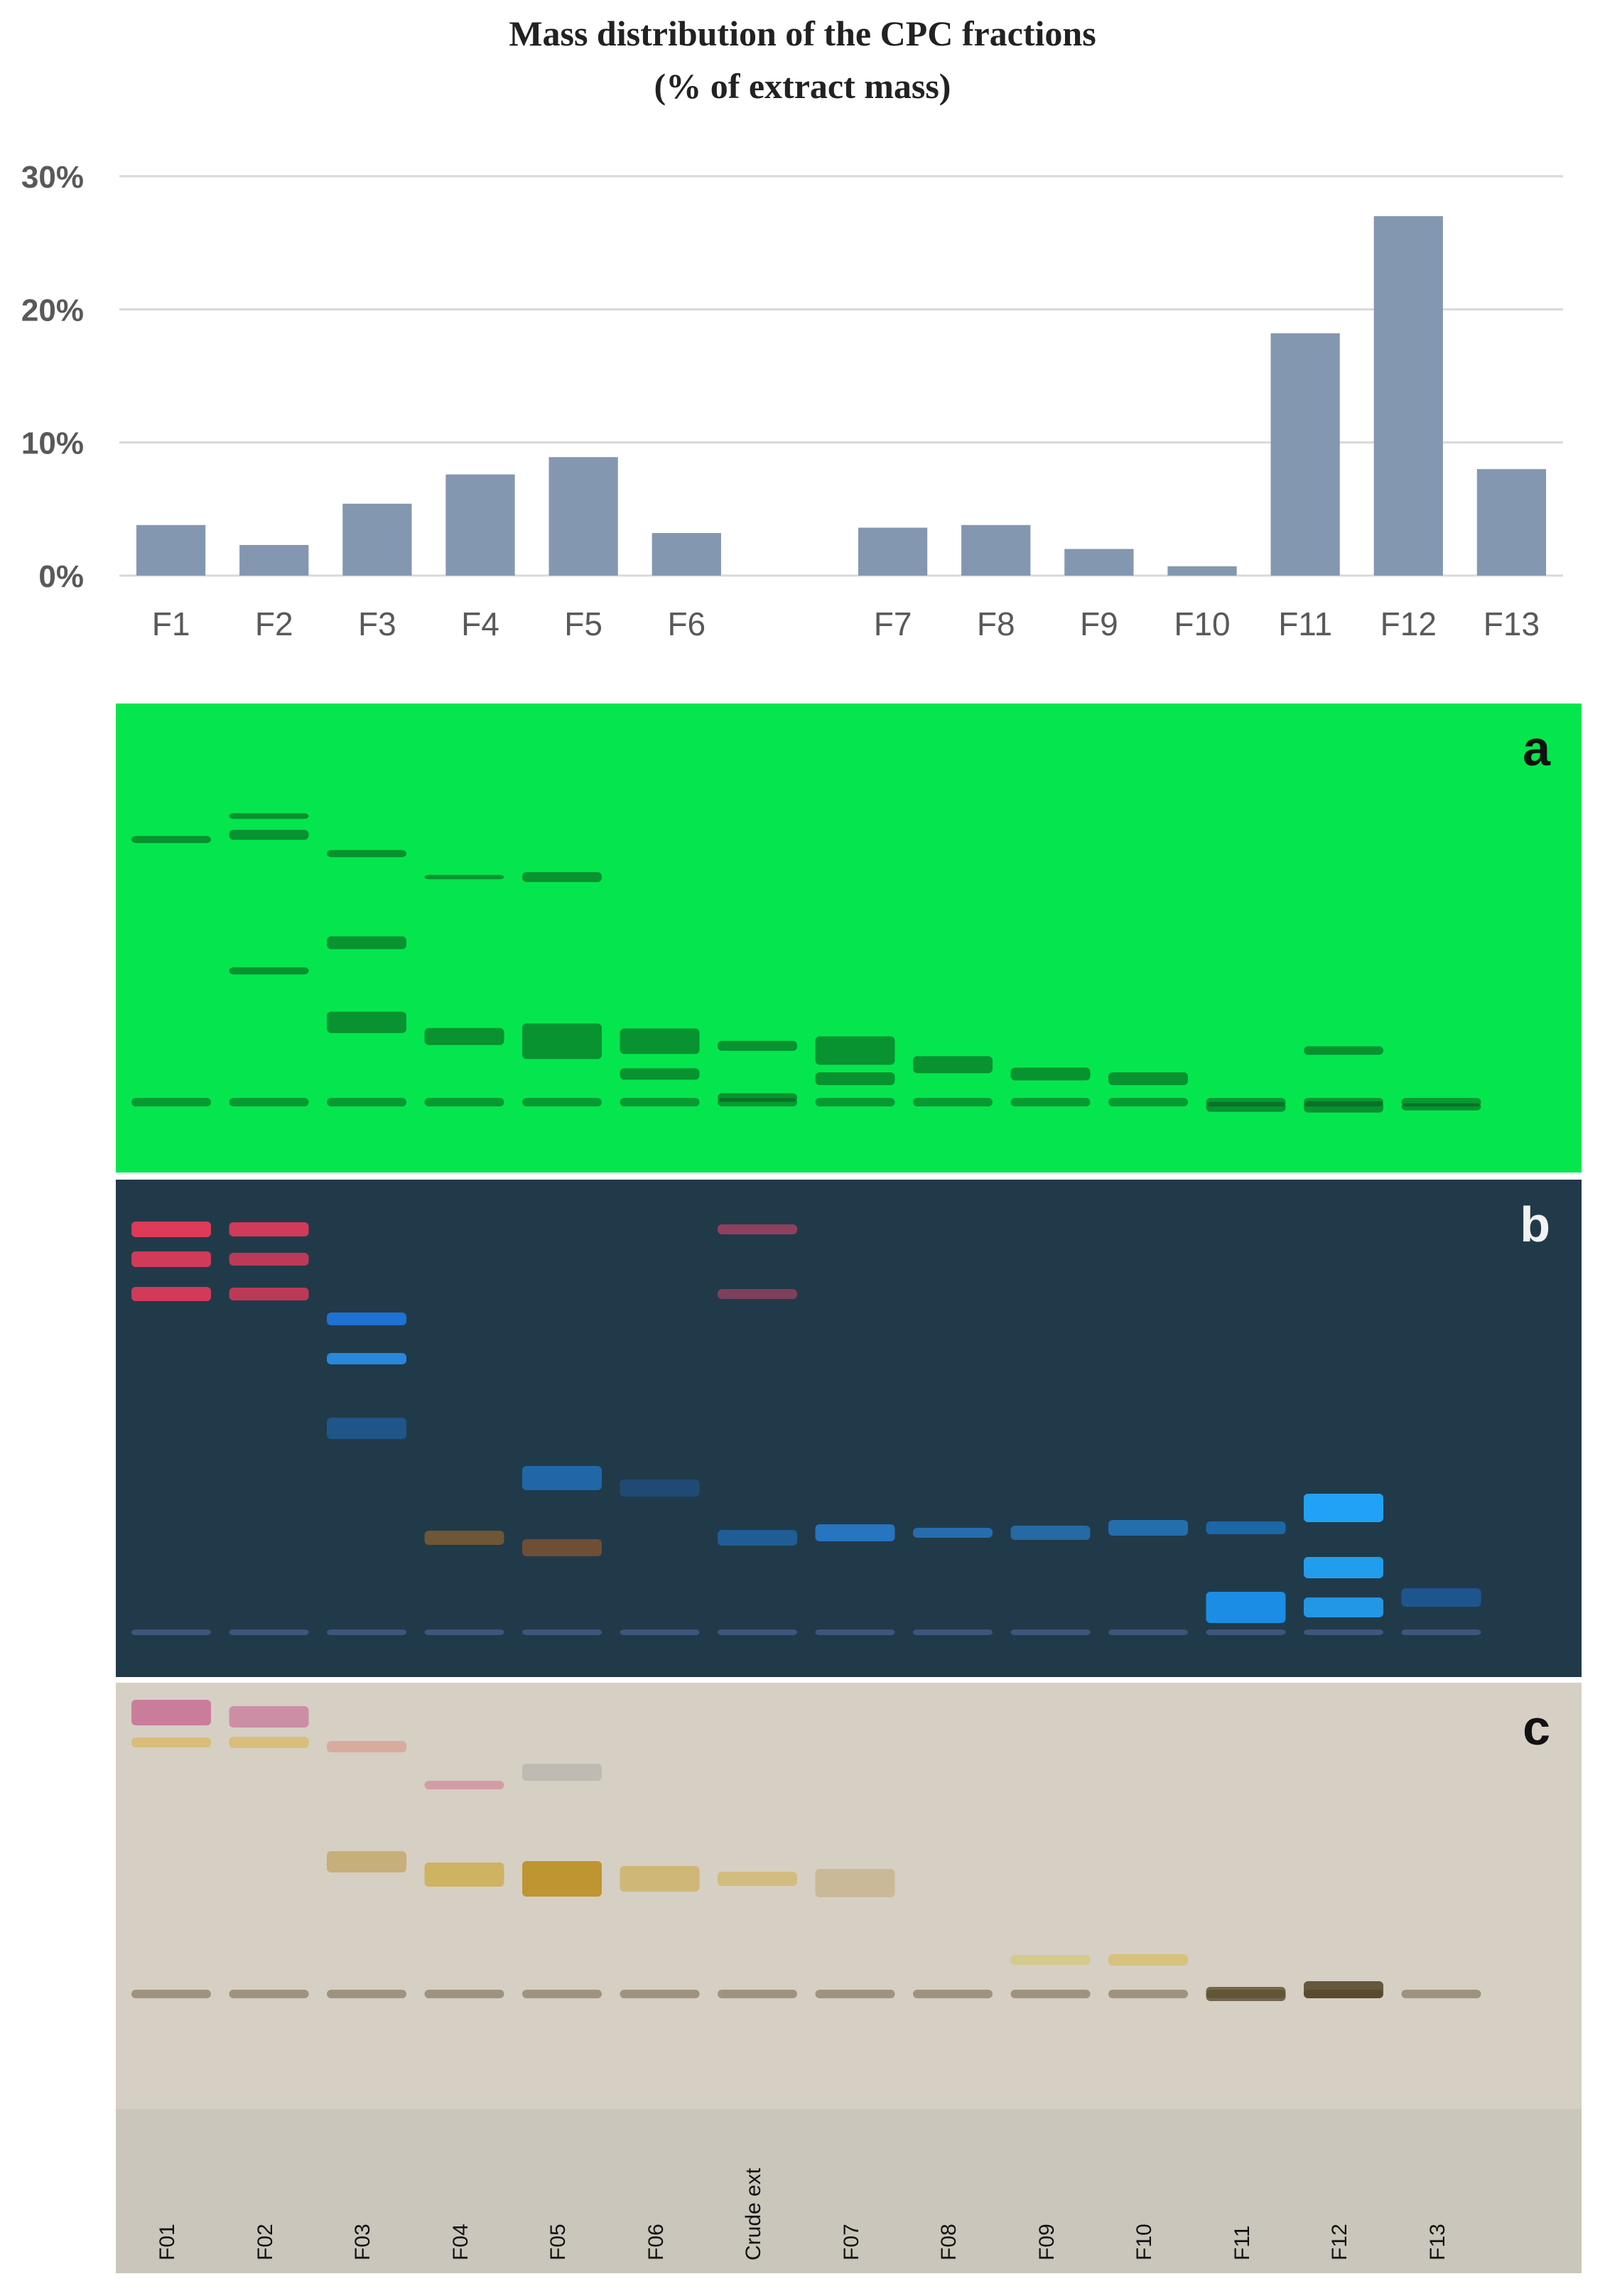 This screenshot has height=2296, width=1605. What do you see at coordinates (460, 2242) in the screenshot?
I see `lane-label-text: F04` at bounding box center [460, 2242].